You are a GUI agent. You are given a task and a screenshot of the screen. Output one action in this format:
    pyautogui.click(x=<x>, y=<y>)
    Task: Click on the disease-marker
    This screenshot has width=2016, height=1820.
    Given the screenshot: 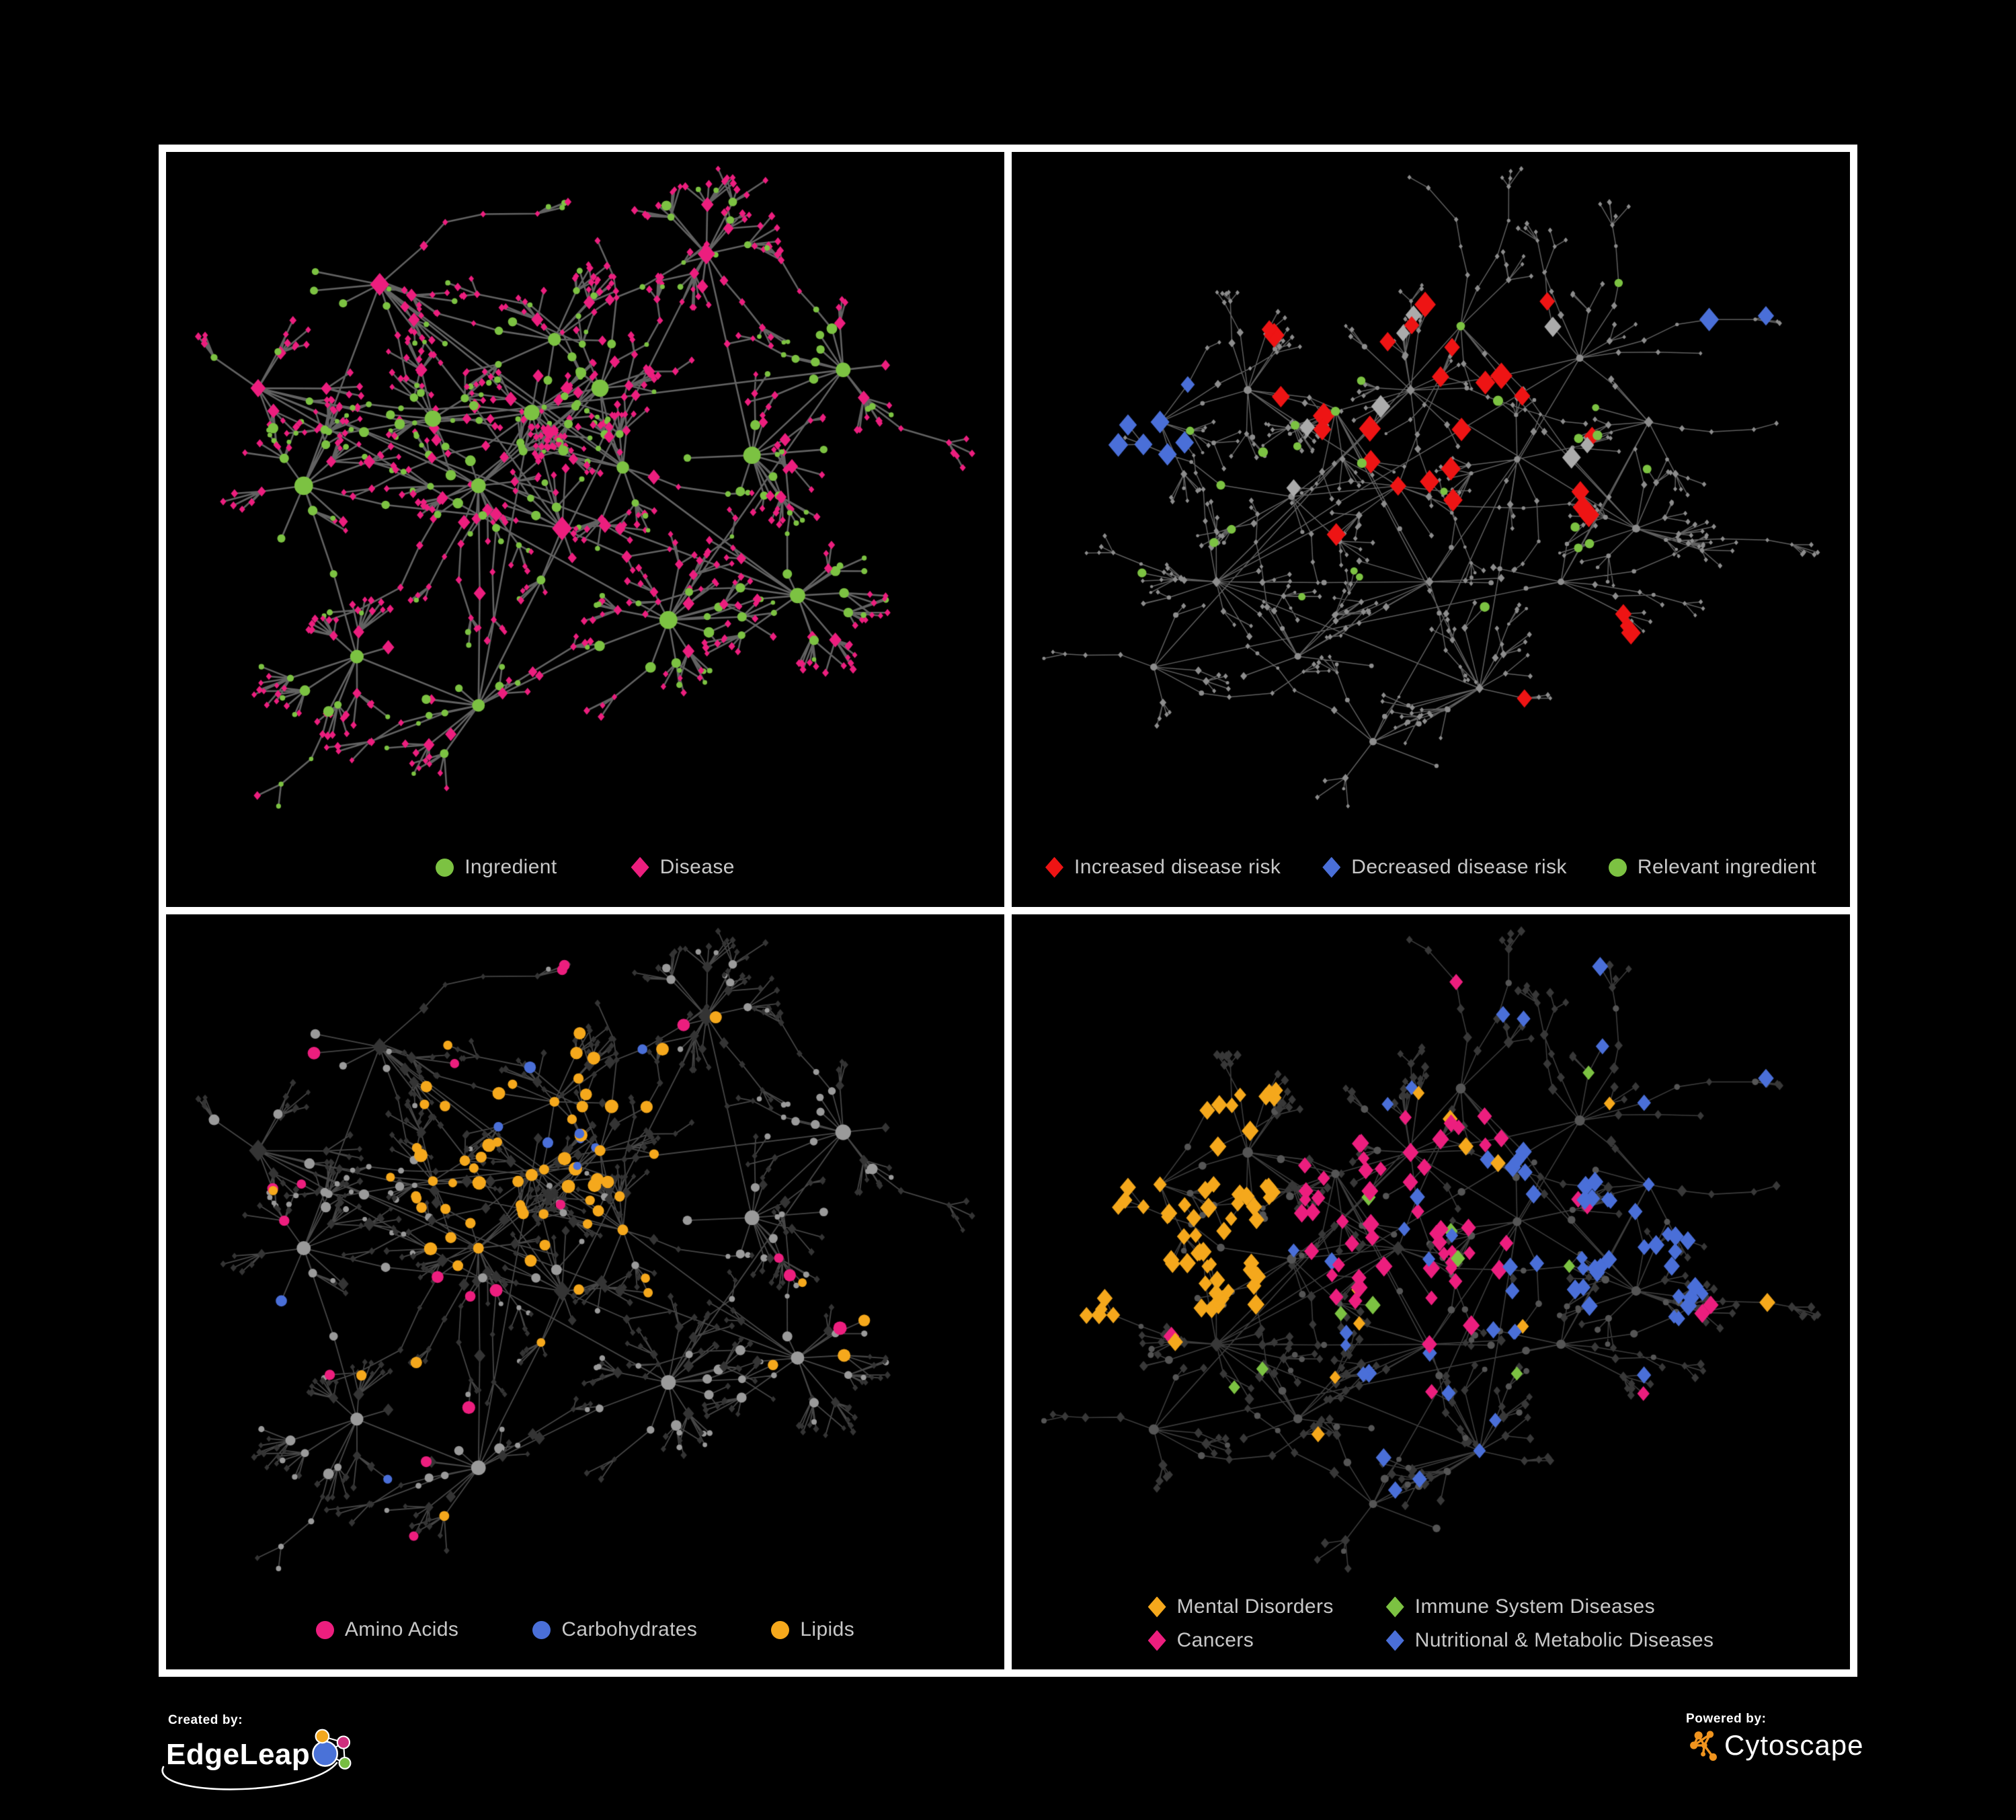 What is the action you would take?
    pyautogui.click(x=640, y=867)
    